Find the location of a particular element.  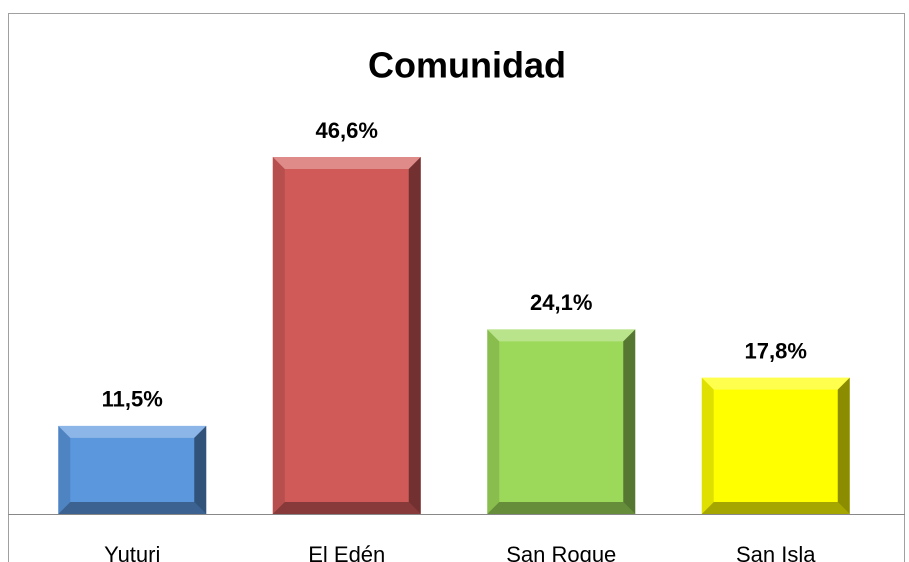

data-label: 46,6% is located at coordinates (347, 130).